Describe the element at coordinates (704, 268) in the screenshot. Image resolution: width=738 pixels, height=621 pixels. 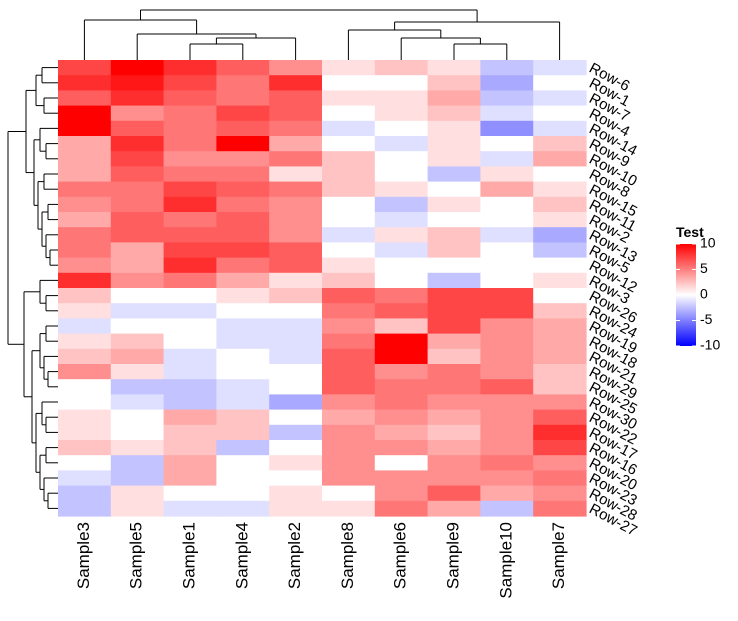
I see `legend-tick-label: 5` at that location.